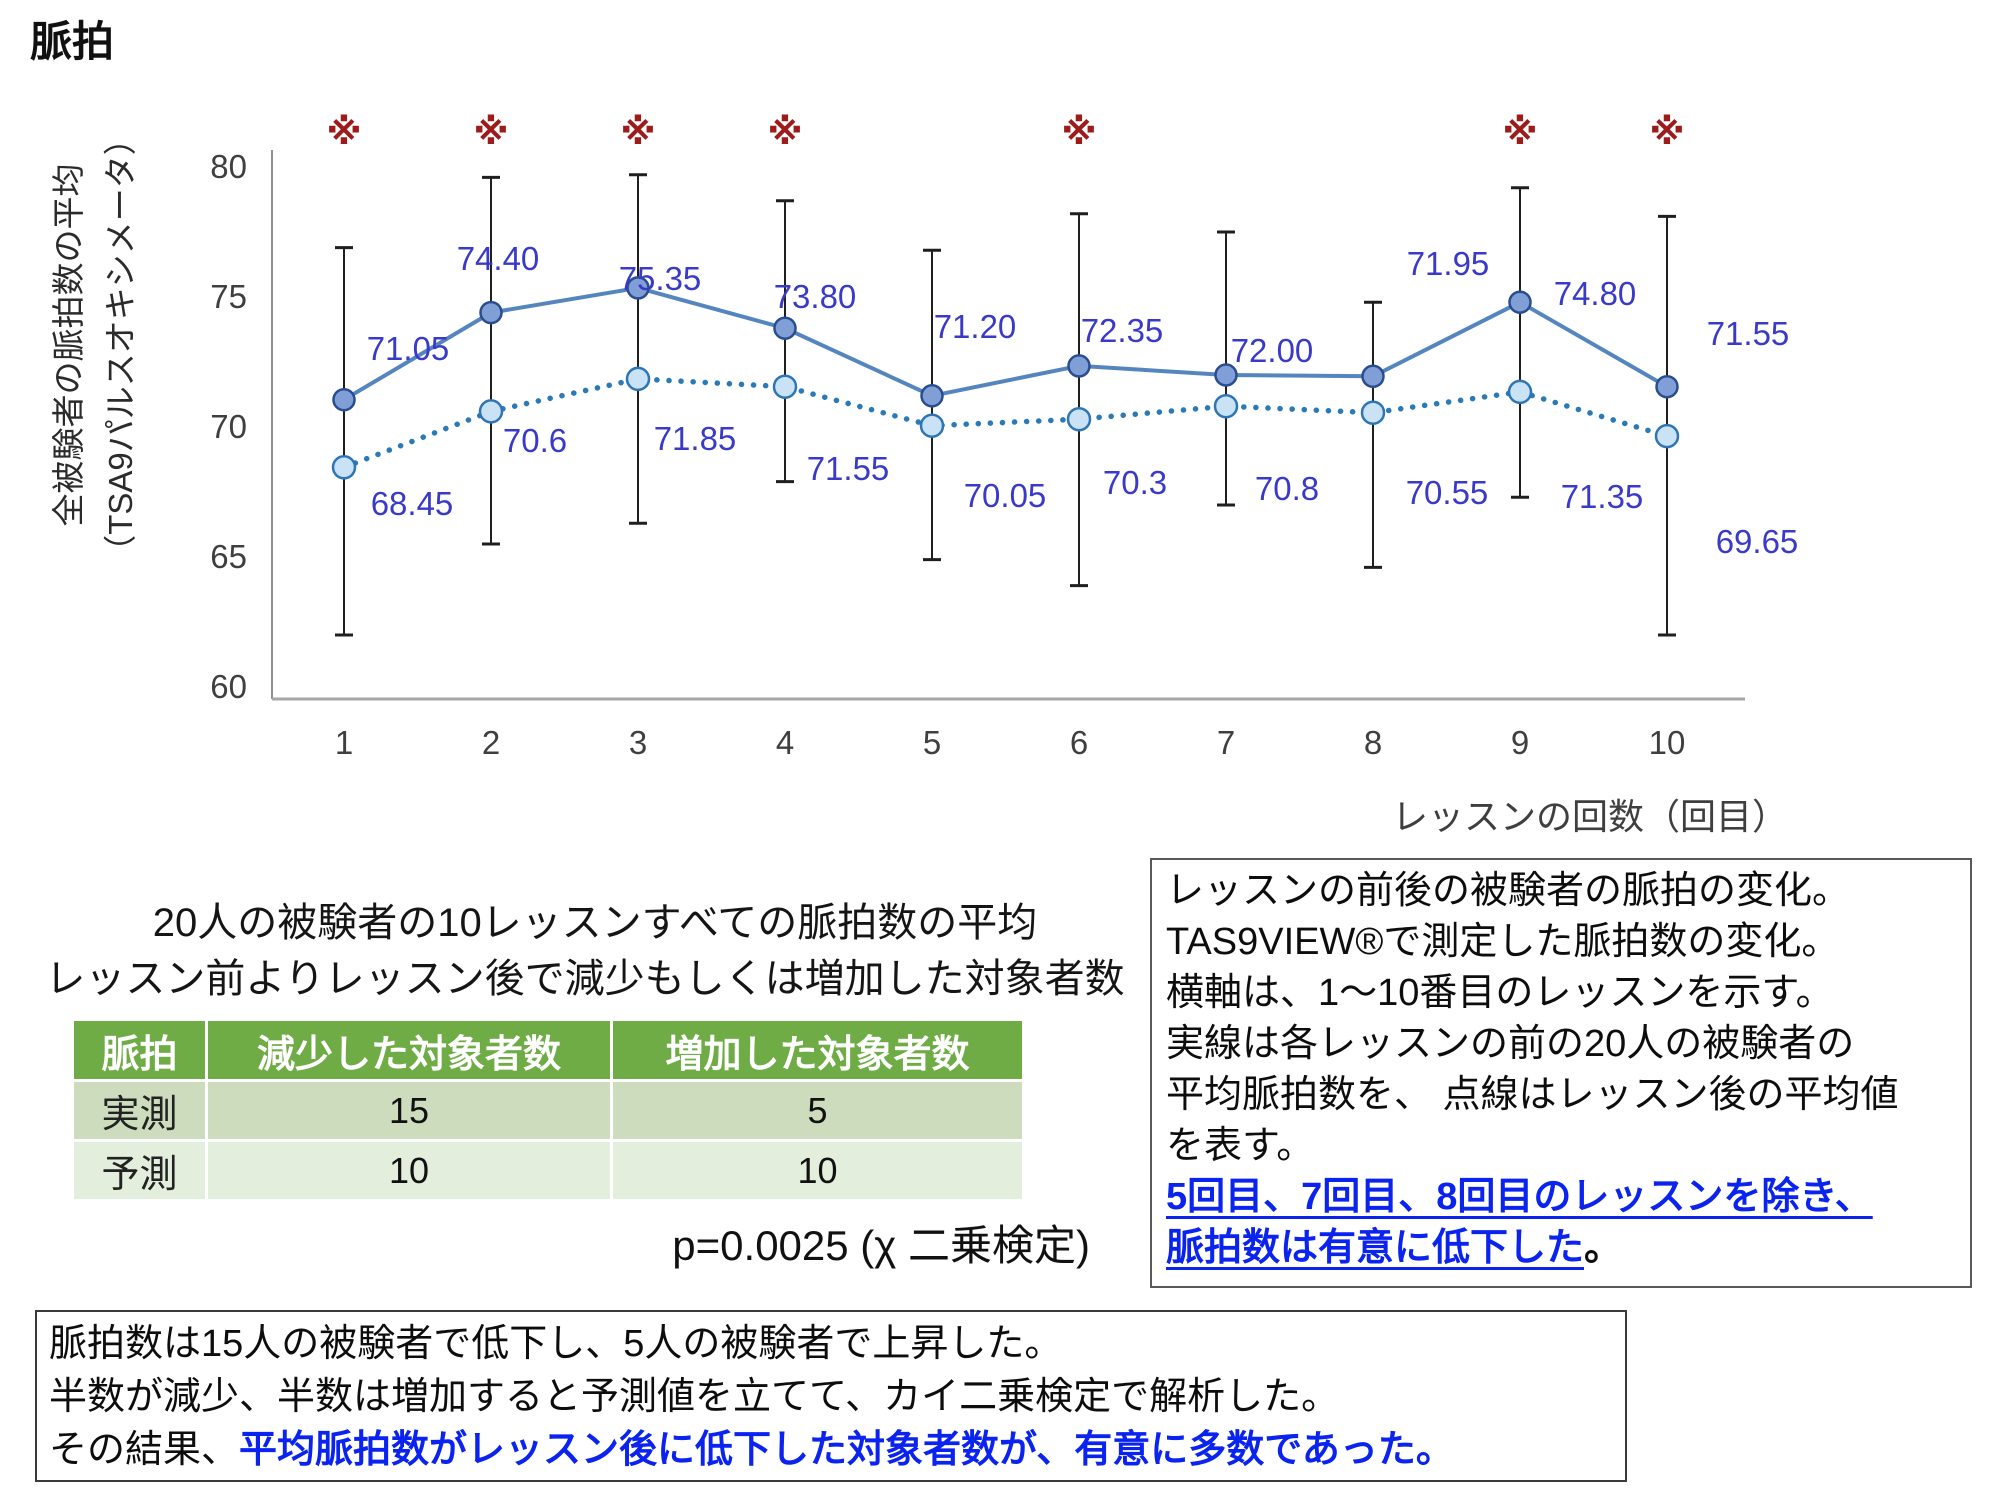  Describe the element at coordinates (817, 1110) in the screenshot. I see `observed-increased-value: 5` at that location.